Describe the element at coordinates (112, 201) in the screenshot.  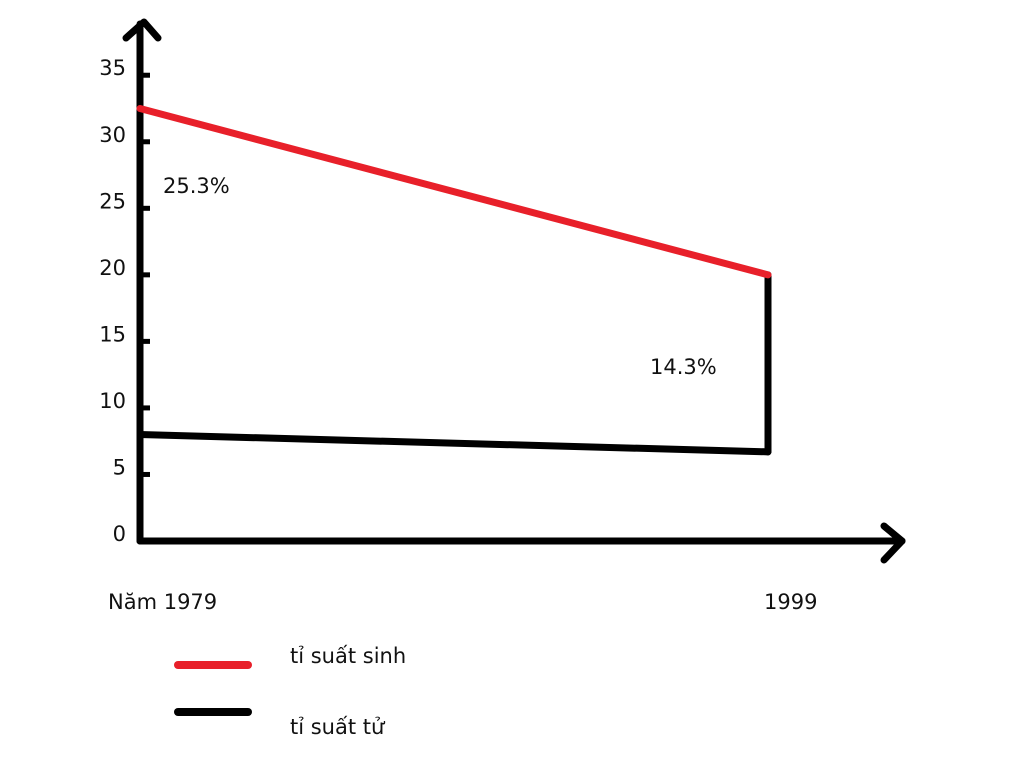
I see `y-tick-label: 25` at that location.